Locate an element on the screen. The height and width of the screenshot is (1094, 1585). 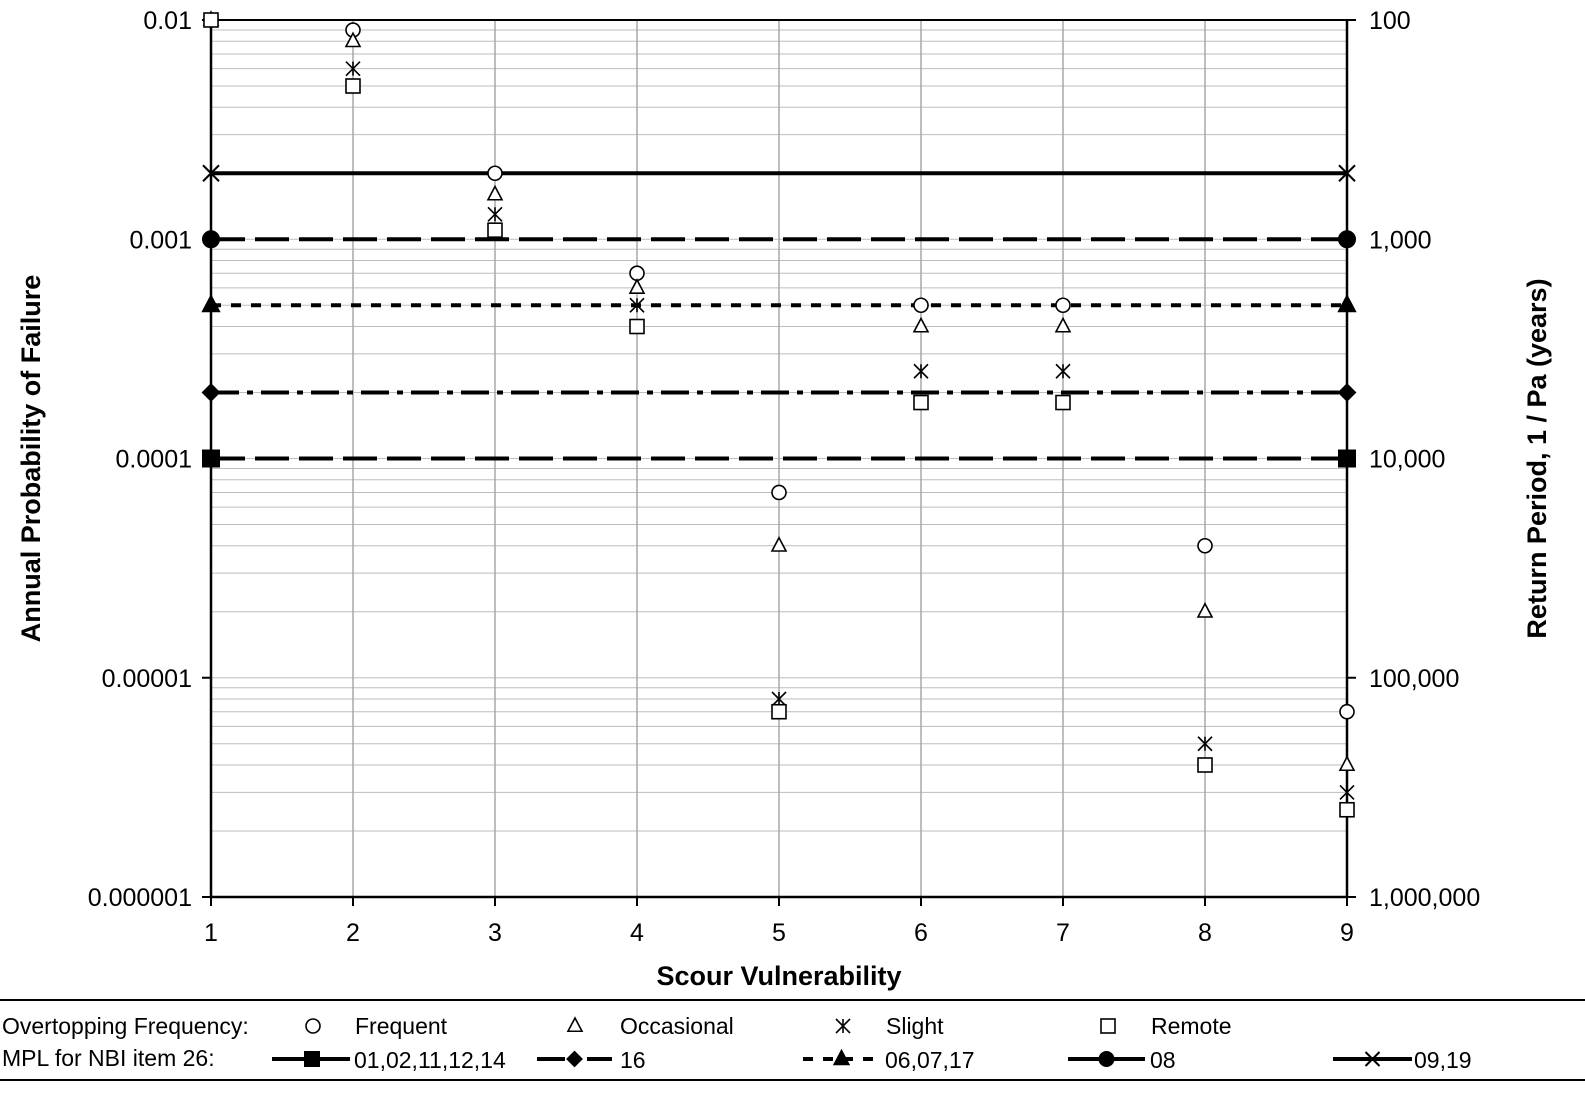
legend-marker-frequent is located at coordinates (313, 1026).